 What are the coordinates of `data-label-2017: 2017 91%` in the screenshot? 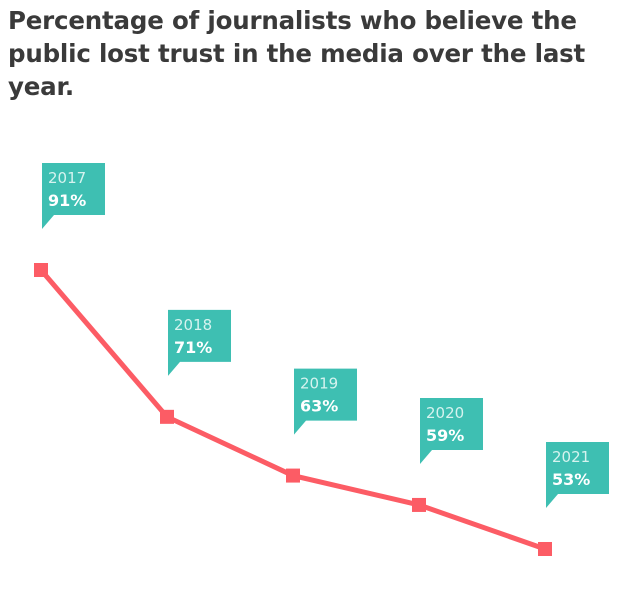 It's located at (73, 196).